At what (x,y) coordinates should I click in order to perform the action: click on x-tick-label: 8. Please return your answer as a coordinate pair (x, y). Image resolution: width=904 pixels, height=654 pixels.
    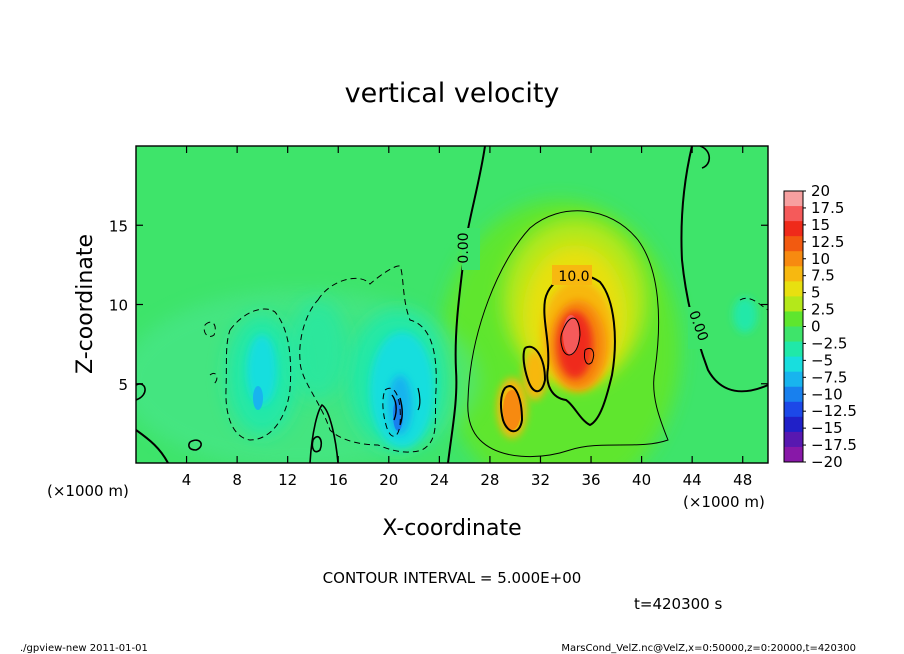
    Looking at the image, I should click on (237, 480).